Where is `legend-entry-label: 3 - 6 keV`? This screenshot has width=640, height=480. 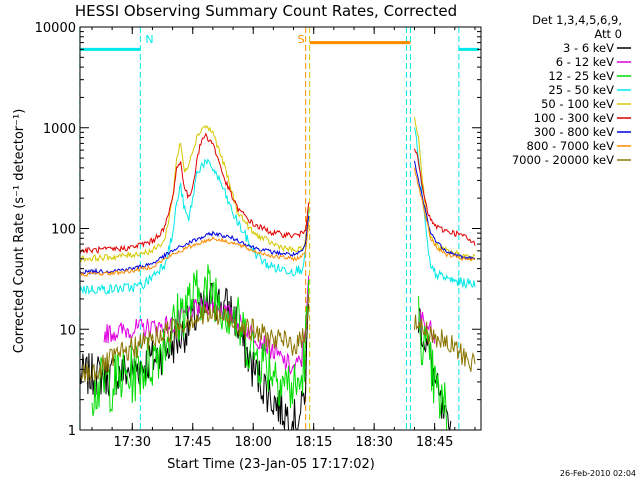 legend-entry-label: 3 - 6 keV is located at coordinates (588, 48).